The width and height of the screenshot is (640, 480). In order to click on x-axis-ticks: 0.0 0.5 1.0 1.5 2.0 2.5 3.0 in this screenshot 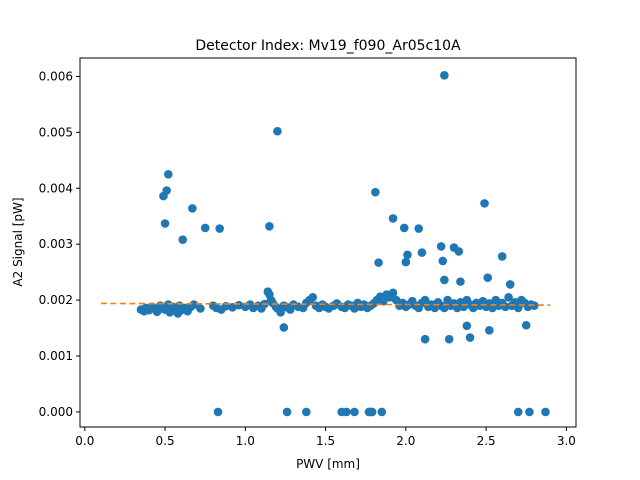, I will do `click(325, 437)`.